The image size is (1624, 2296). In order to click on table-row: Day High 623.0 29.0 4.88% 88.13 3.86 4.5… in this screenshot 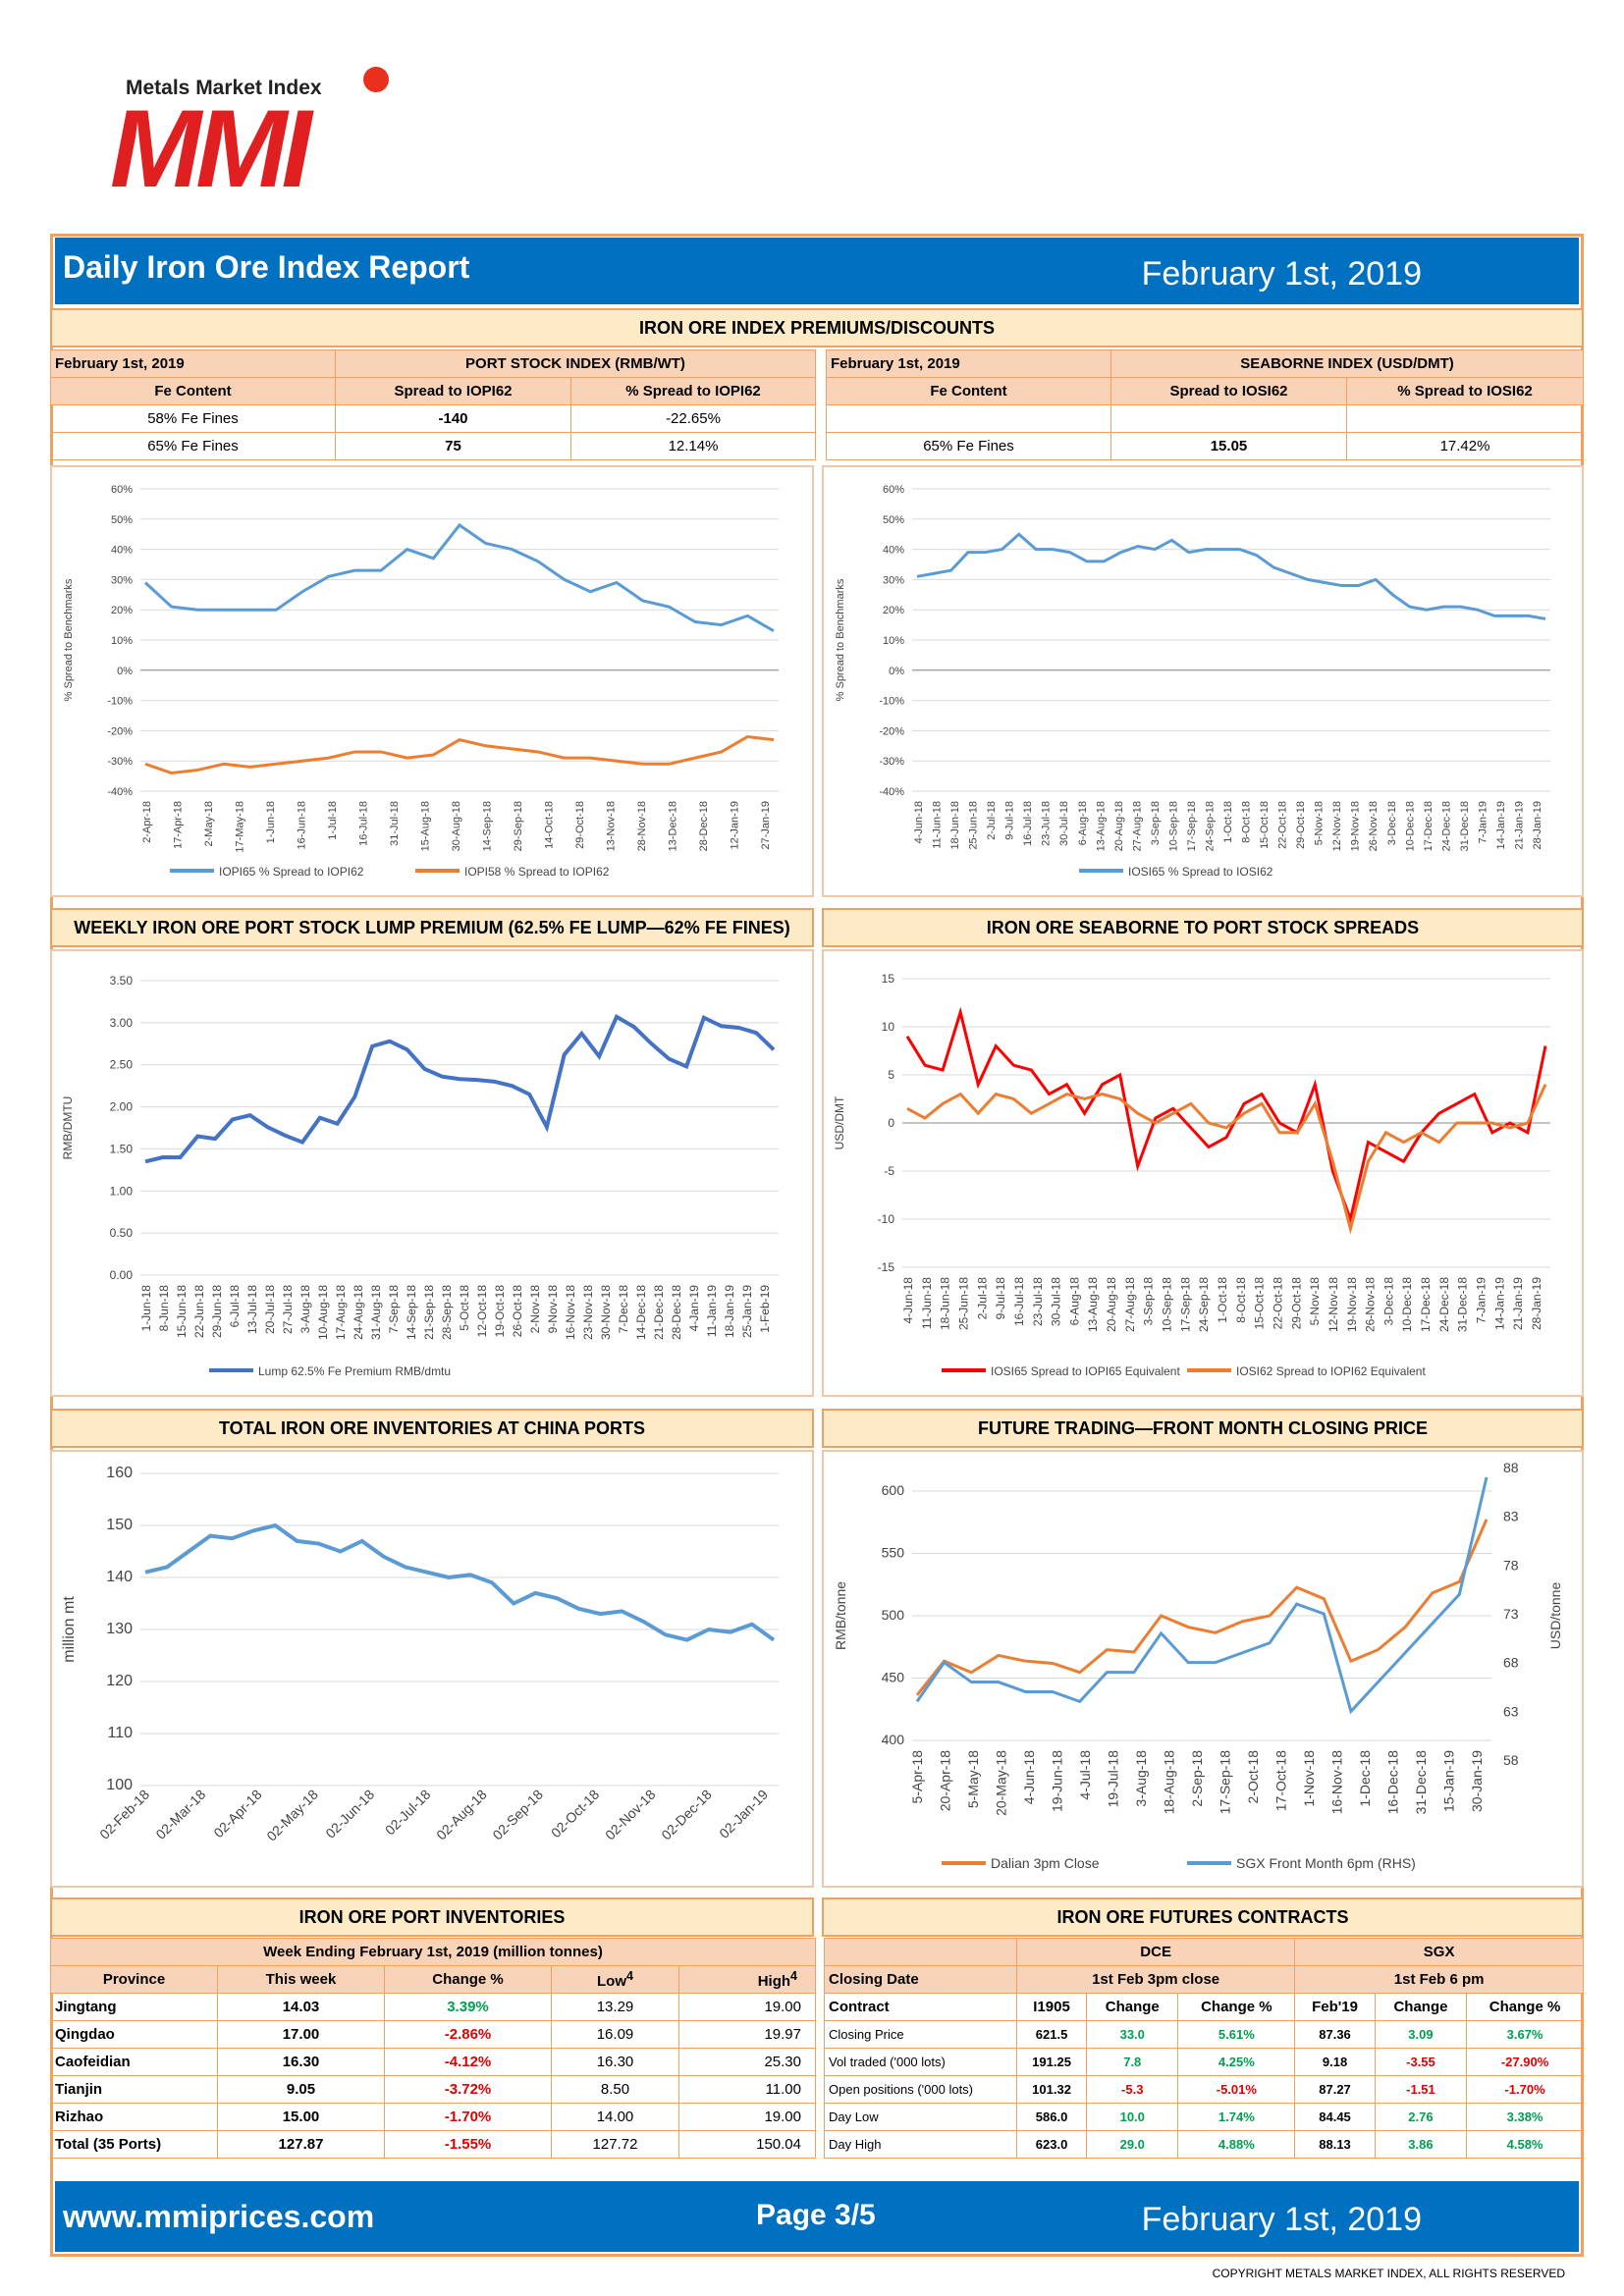, I will do `click(1204, 2144)`.